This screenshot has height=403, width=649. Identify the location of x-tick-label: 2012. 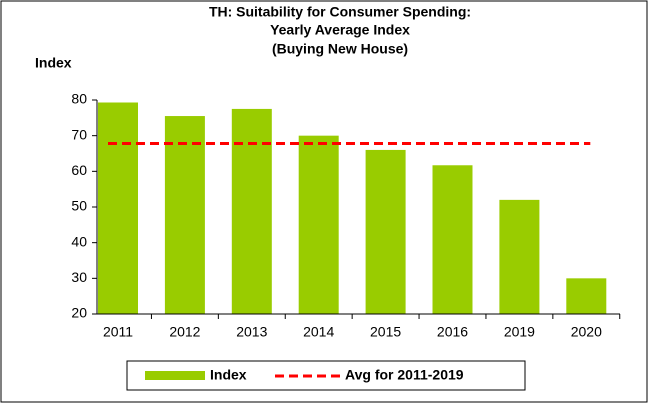
(184, 332).